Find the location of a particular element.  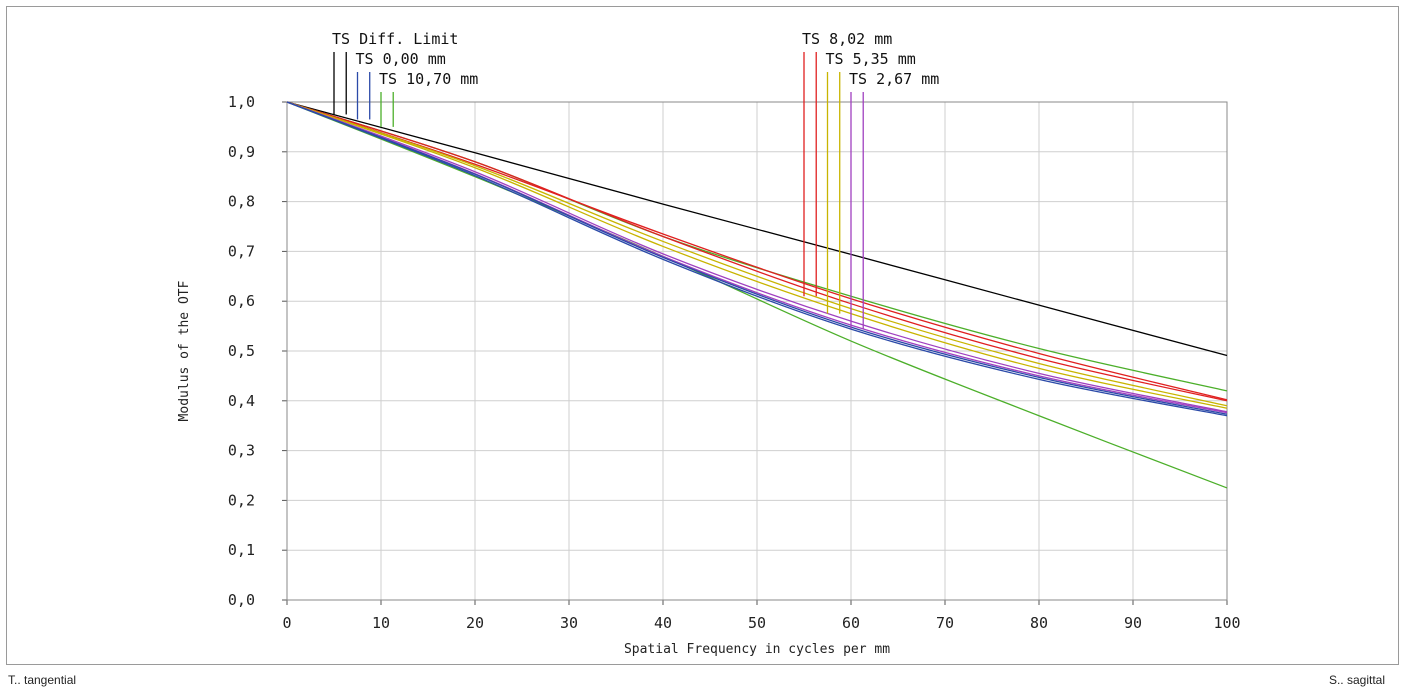

legend-label: TS 5,35 mm is located at coordinates (871, 59).